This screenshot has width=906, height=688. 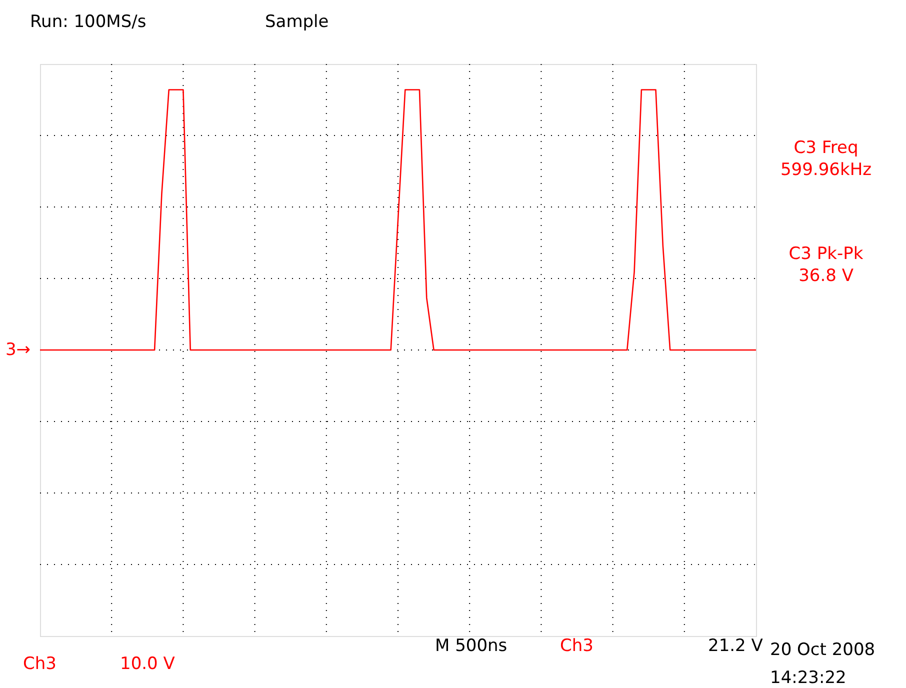 What do you see at coordinates (826, 254) in the screenshot?
I see `text: C3 Pk-Pk` at bounding box center [826, 254].